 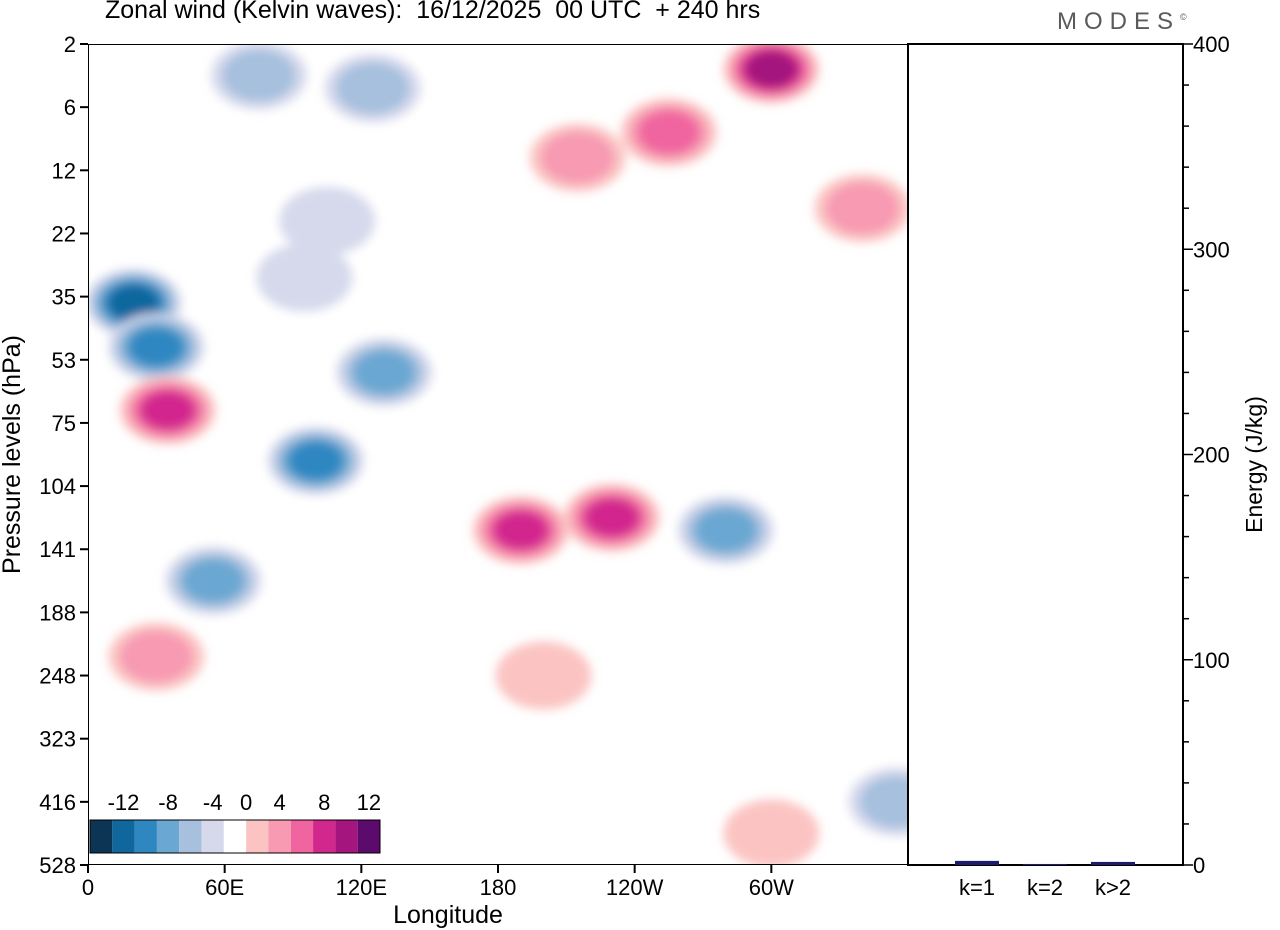 I want to click on y-tick-label: 53, so click(x=64, y=360).